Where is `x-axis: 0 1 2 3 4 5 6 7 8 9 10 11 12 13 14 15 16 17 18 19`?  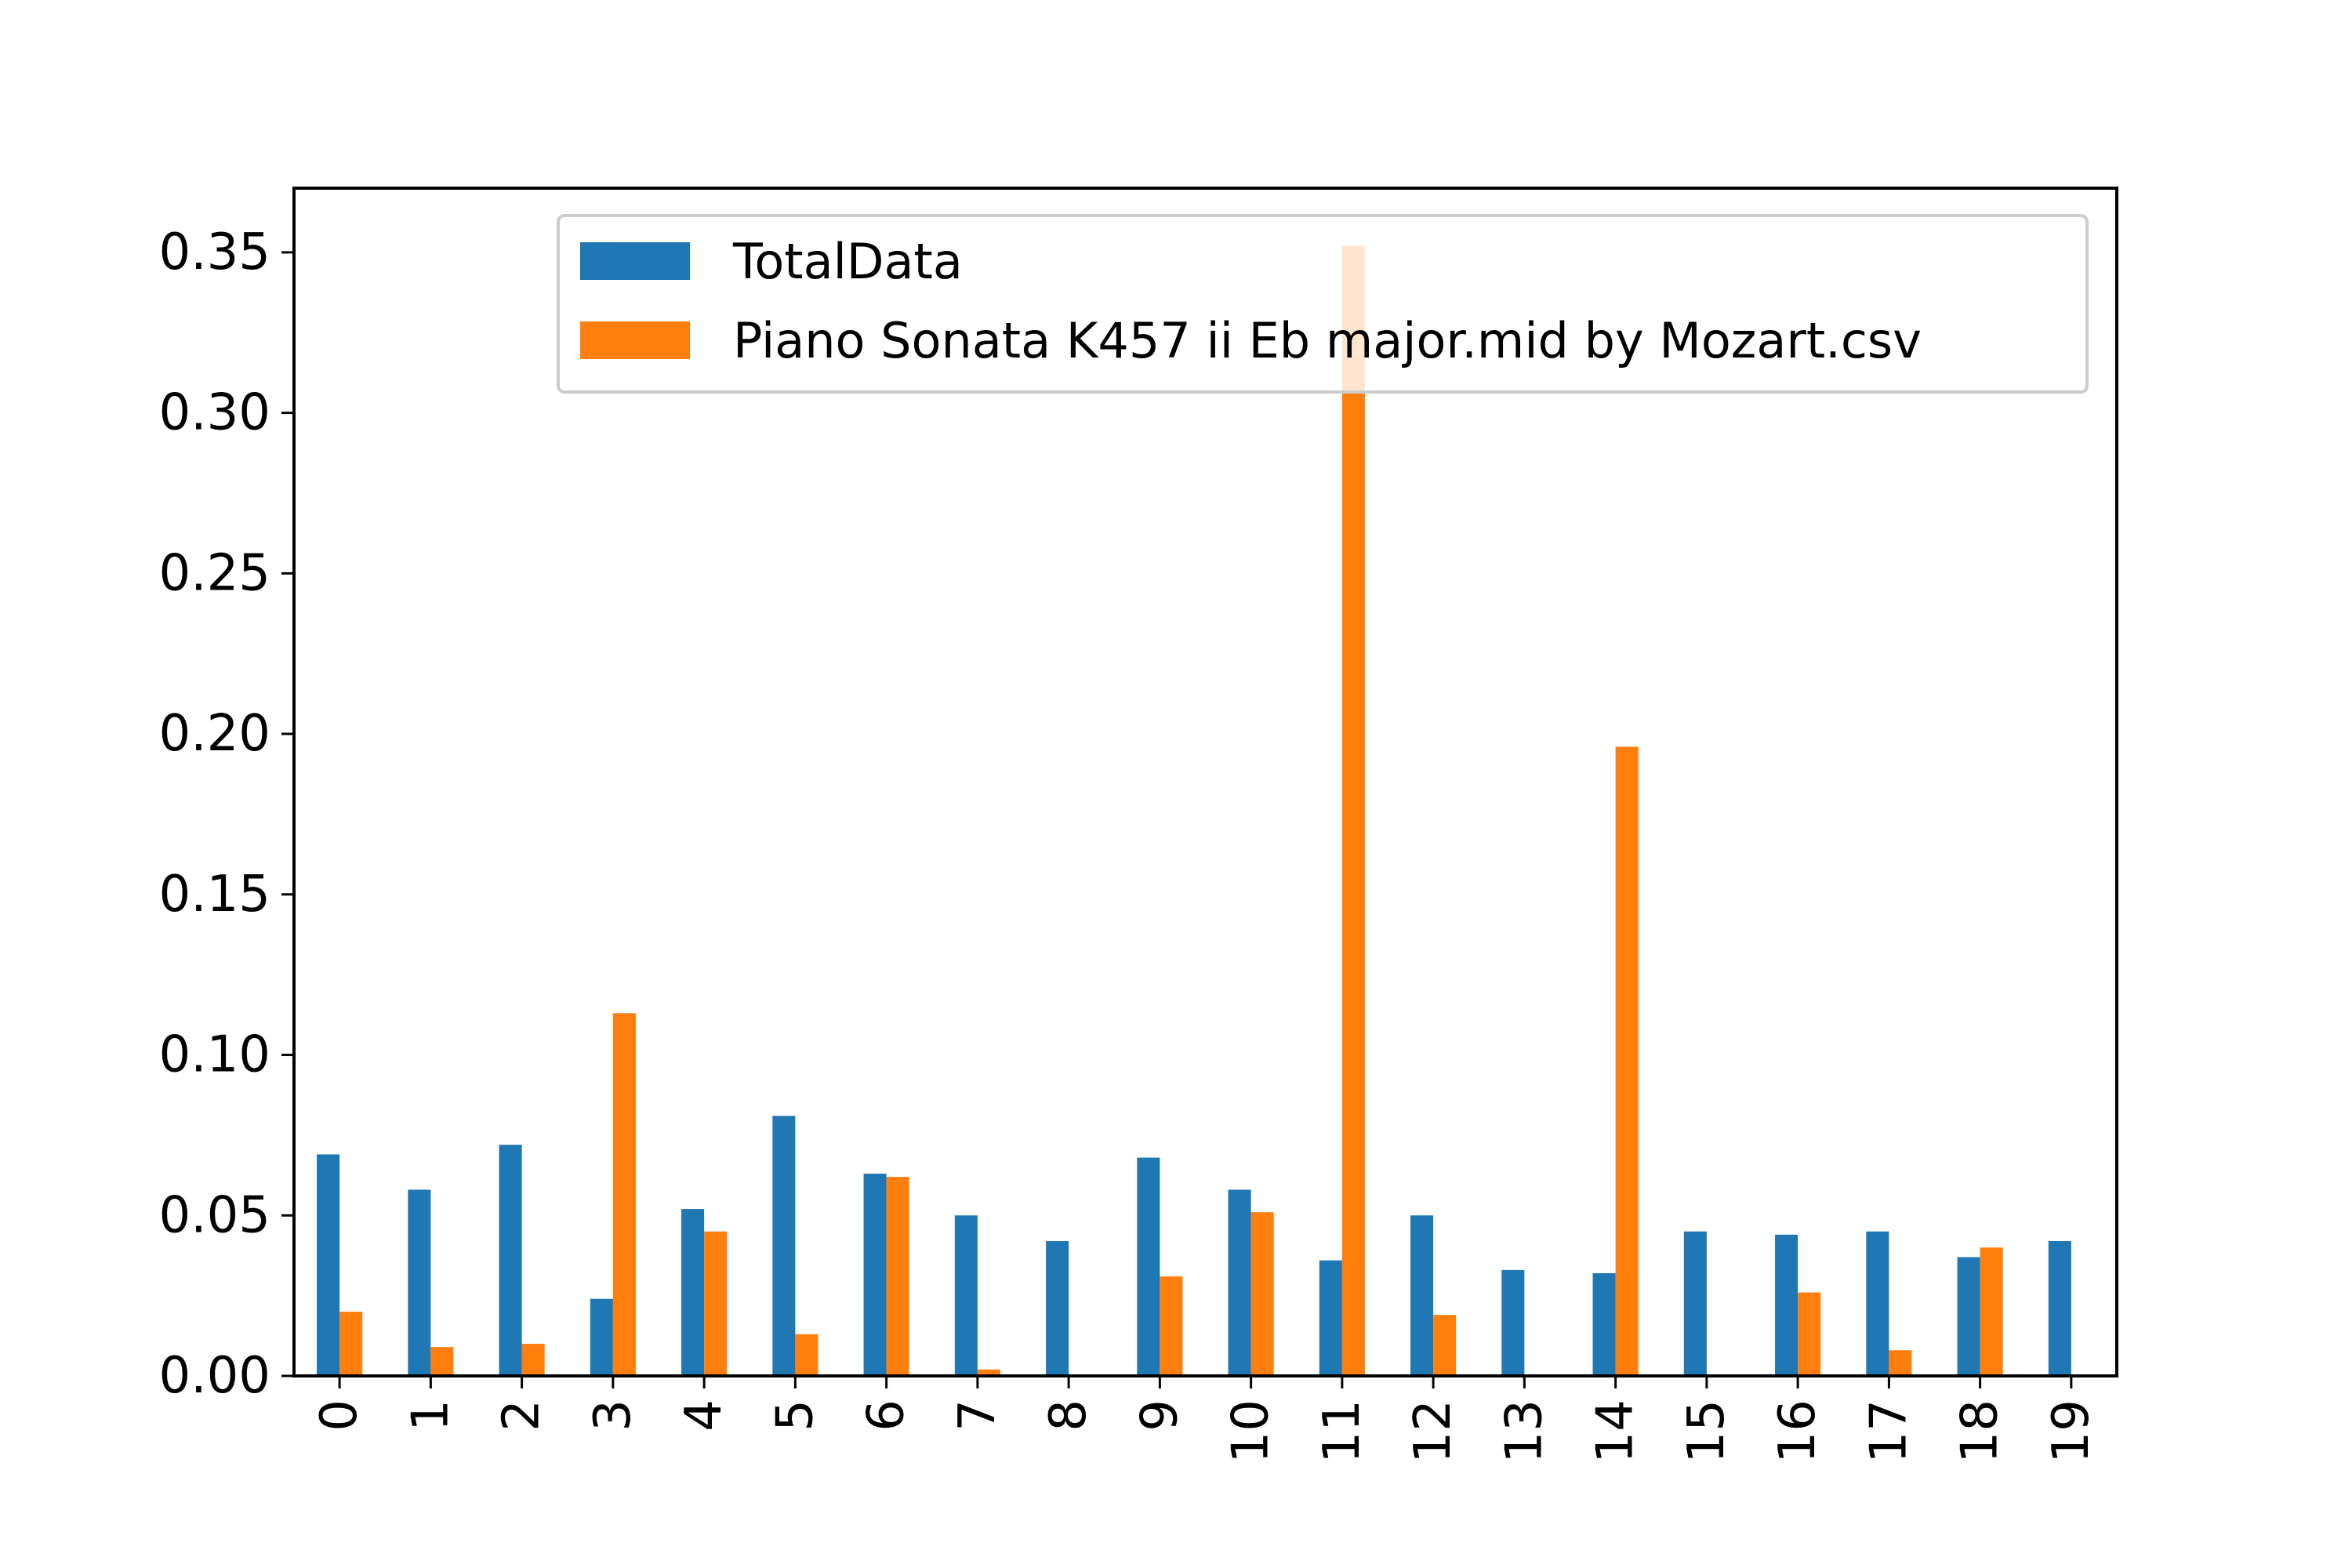
x-axis: 0 1 2 3 4 5 6 7 8 9 10 11 12 13 14 15 16 17 18 19 is located at coordinates (1205, 1419).